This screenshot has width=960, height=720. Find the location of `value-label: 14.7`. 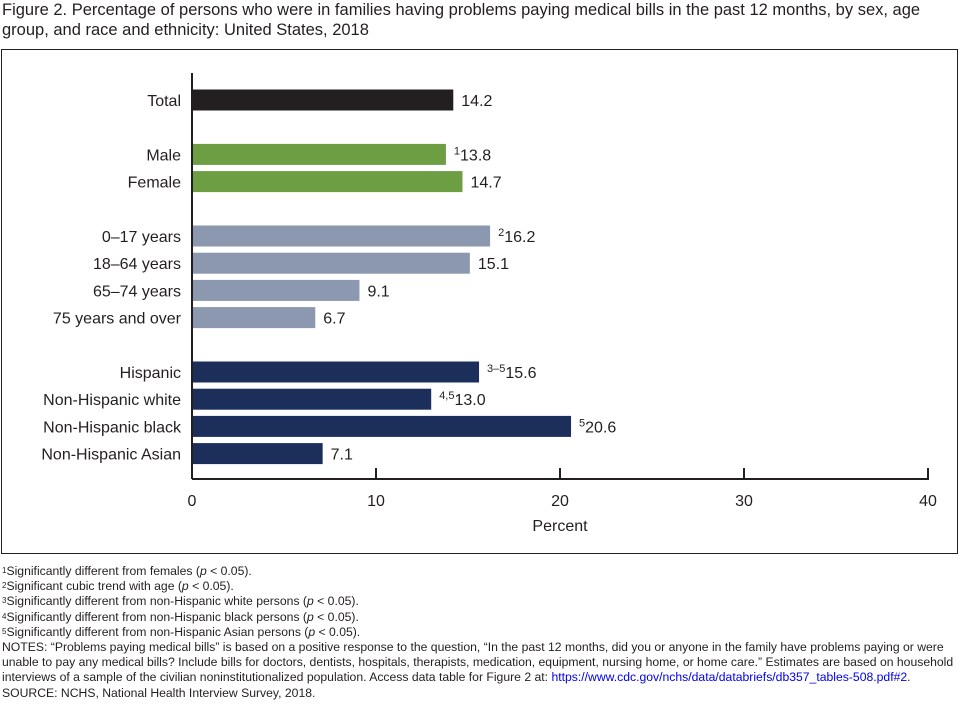

value-label: 14.7 is located at coordinates (485, 183).